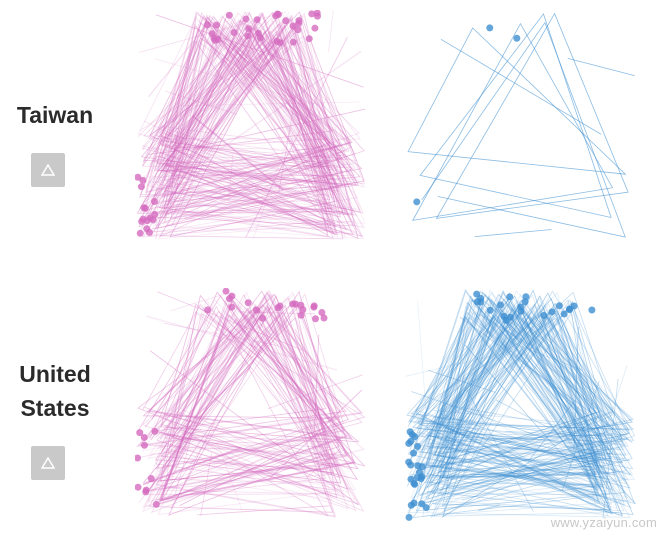 This screenshot has width=665, height=536. Describe the element at coordinates (603, 522) in the screenshot. I see `watermark-text: www.yzaiyun.com` at that location.